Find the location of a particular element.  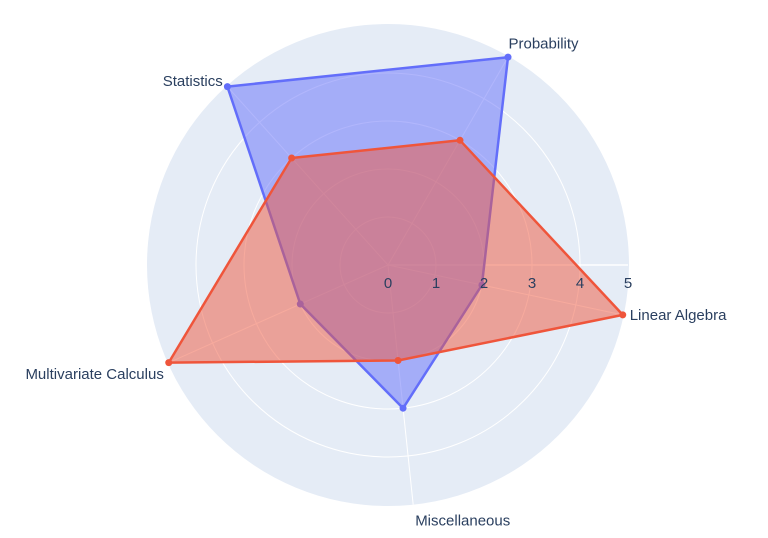

axis-label-multivariate-calculus: Multivariate Calculus is located at coordinates (94, 374).